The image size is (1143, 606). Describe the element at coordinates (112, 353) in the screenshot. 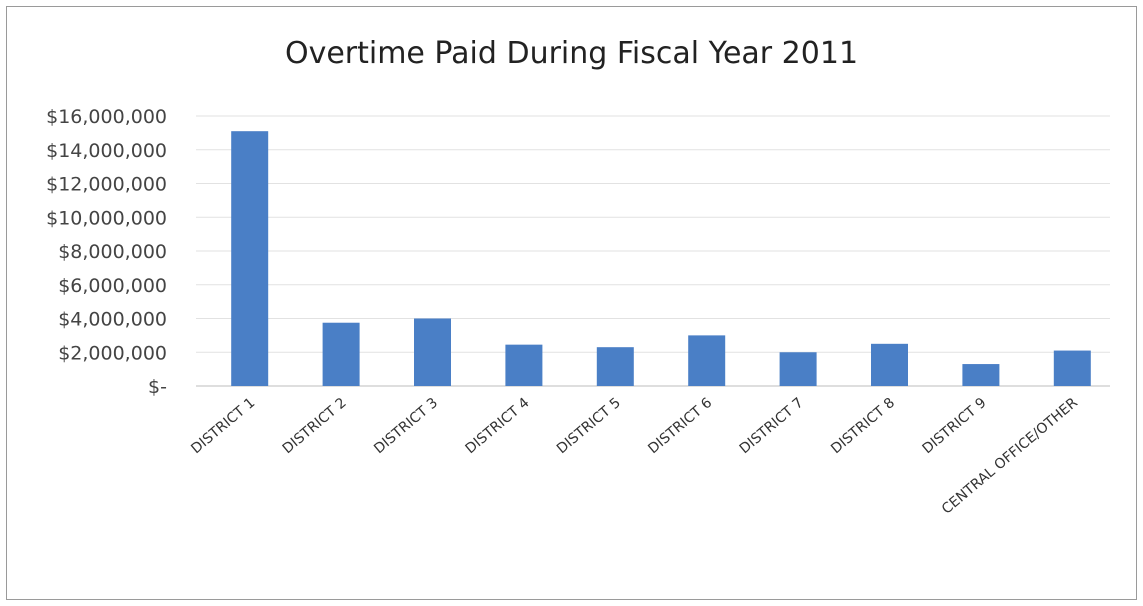

I see `y-tick-label: $2,000,000` at that location.